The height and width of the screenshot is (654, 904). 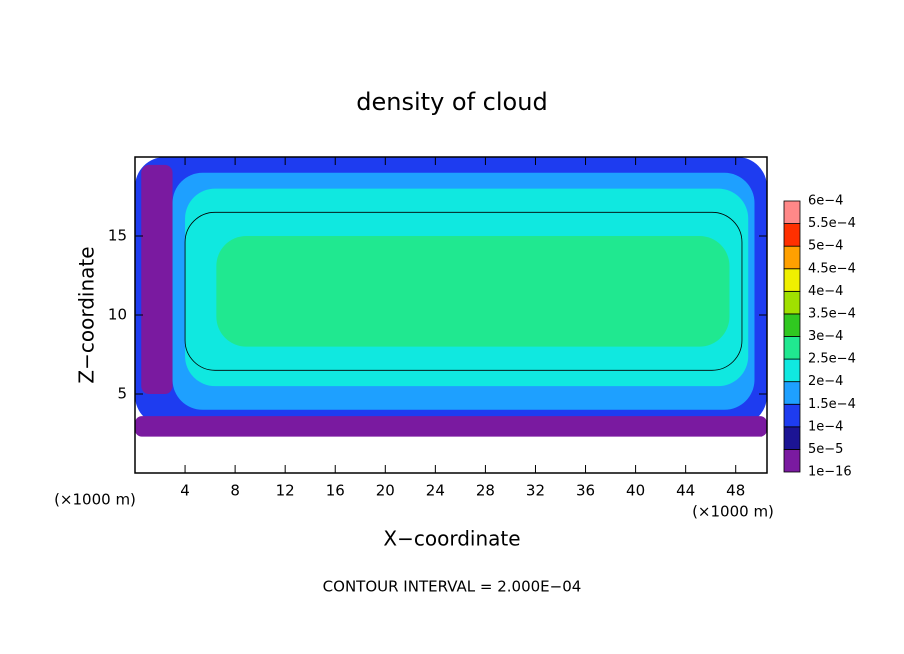 What do you see at coordinates (485, 491) in the screenshot?
I see `x-tick-label: 28` at bounding box center [485, 491].